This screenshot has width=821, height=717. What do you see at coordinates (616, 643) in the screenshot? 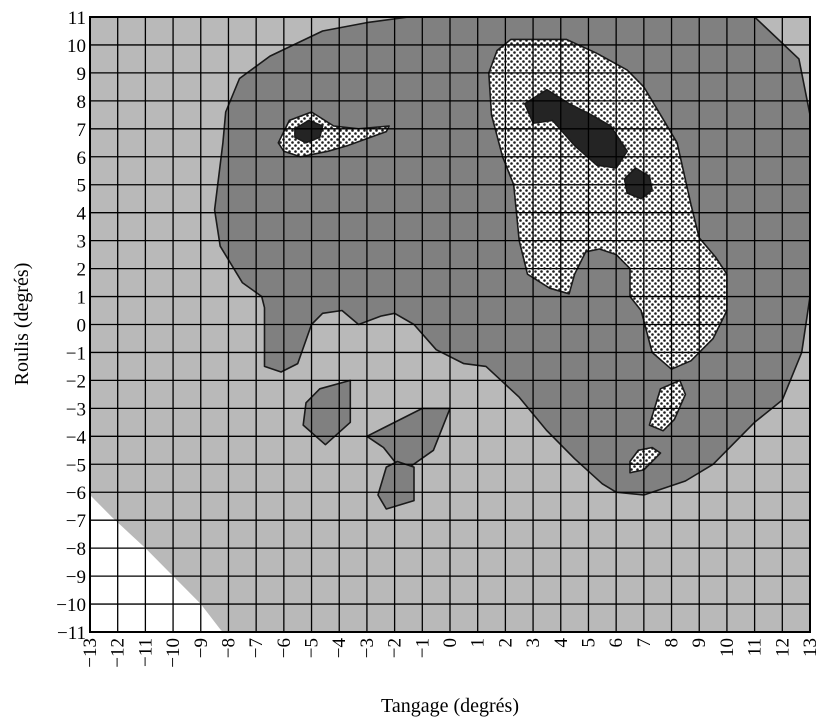
I see `x-tick-label: 6` at bounding box center [616, 643].